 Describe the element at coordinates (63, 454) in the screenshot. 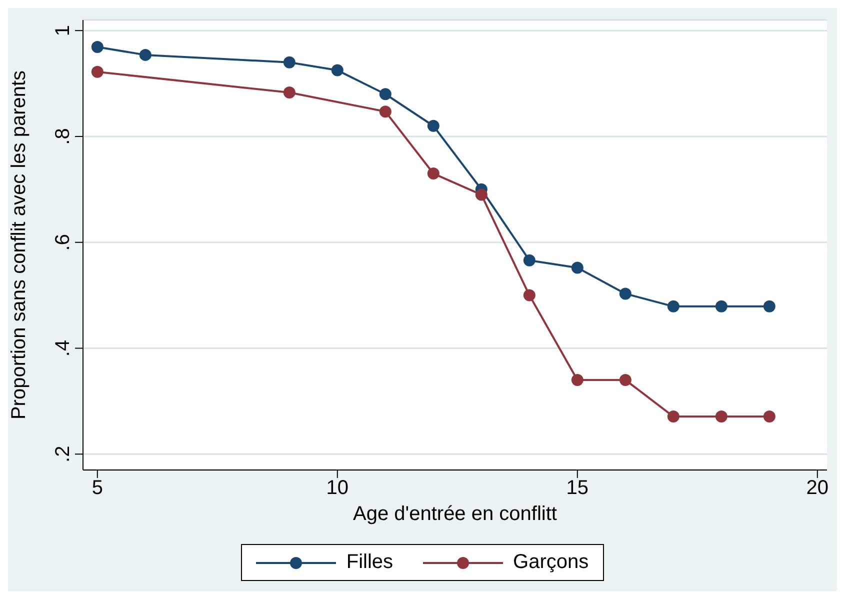

I see `y-tick-label: .2` at that location.